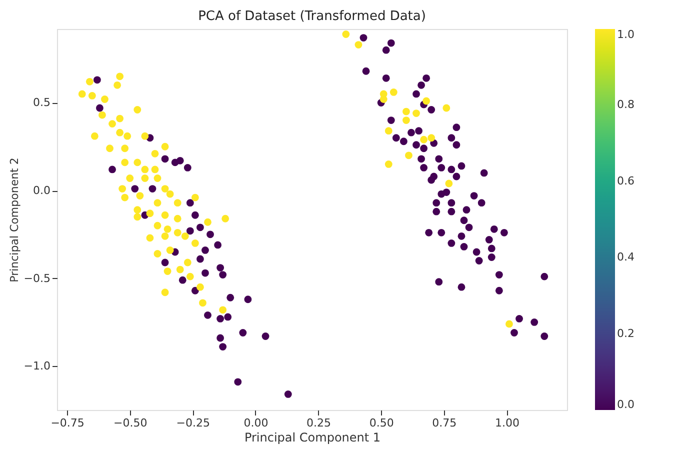 Image resolution: width=684 pixels, height=472 pixels. I want to click on x-tick-label: −0.50, so click(131, 423).